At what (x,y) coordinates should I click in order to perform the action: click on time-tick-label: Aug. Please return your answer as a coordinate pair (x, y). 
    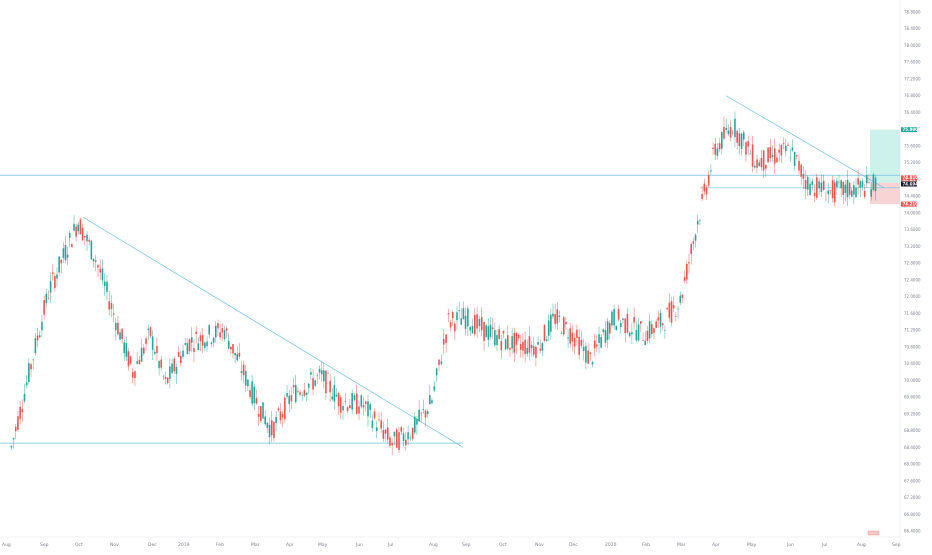
    Looking at the image, I should click on (6, 545).